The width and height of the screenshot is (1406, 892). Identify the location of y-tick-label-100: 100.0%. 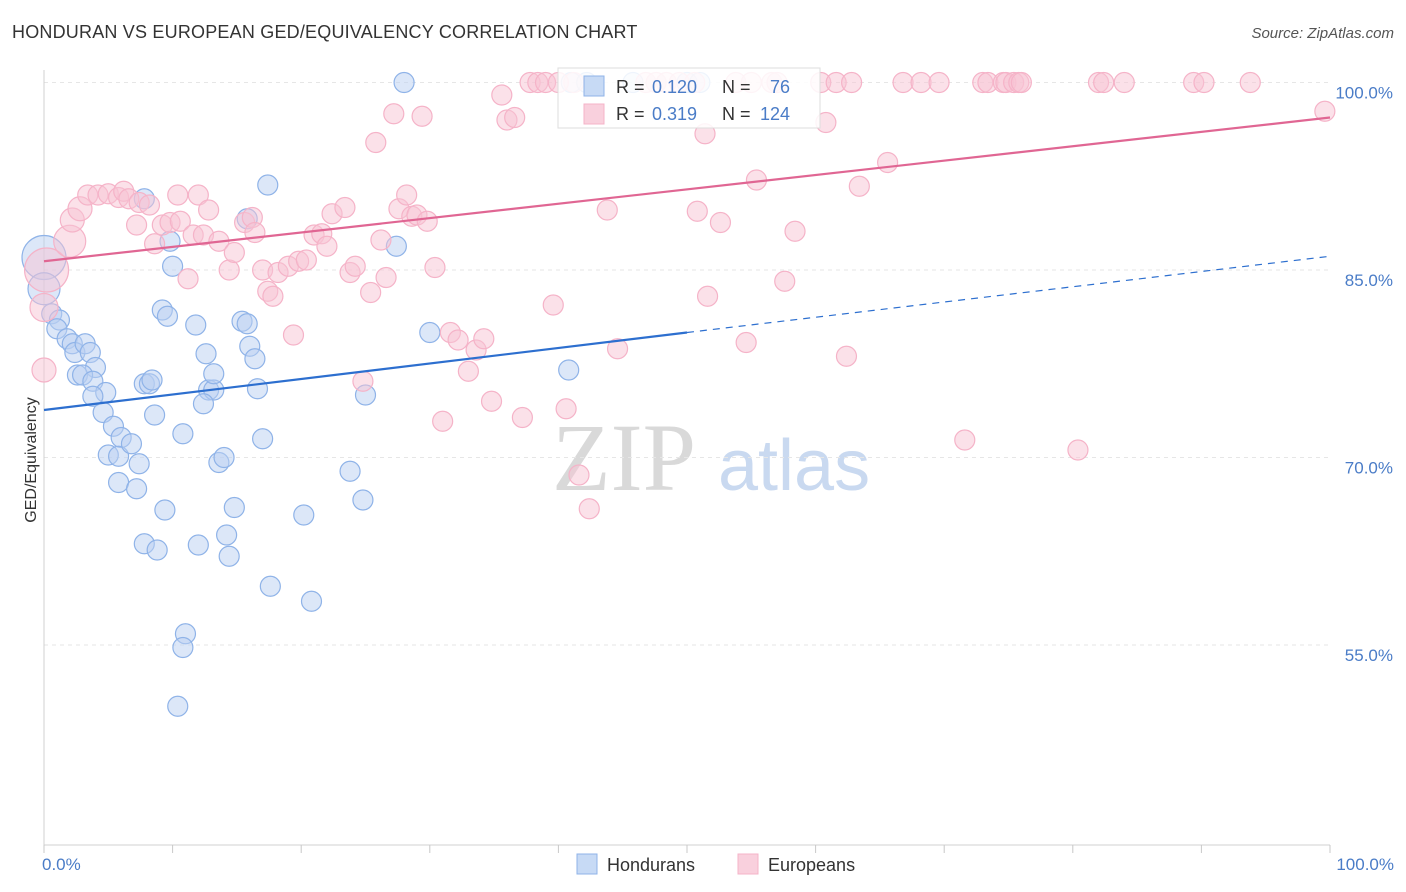
(1364, 93).